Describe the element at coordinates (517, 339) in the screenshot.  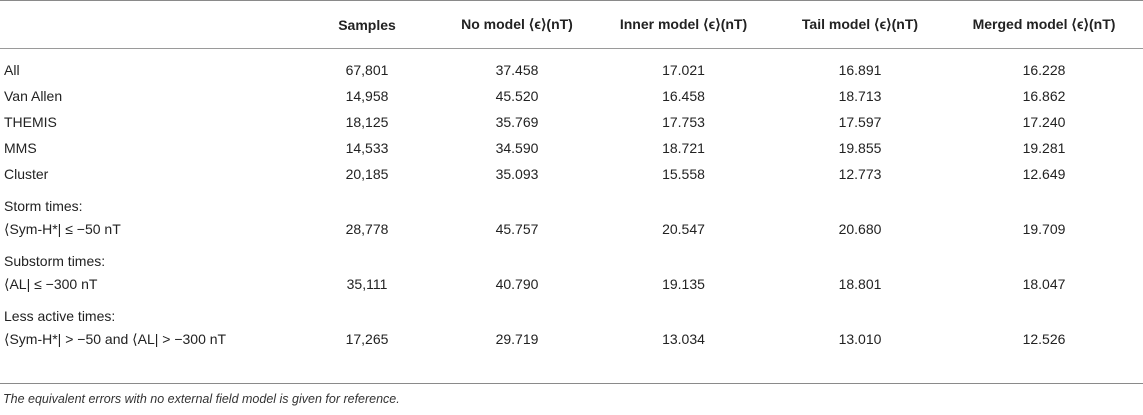
I see `cell-value: 29.719` at that location.